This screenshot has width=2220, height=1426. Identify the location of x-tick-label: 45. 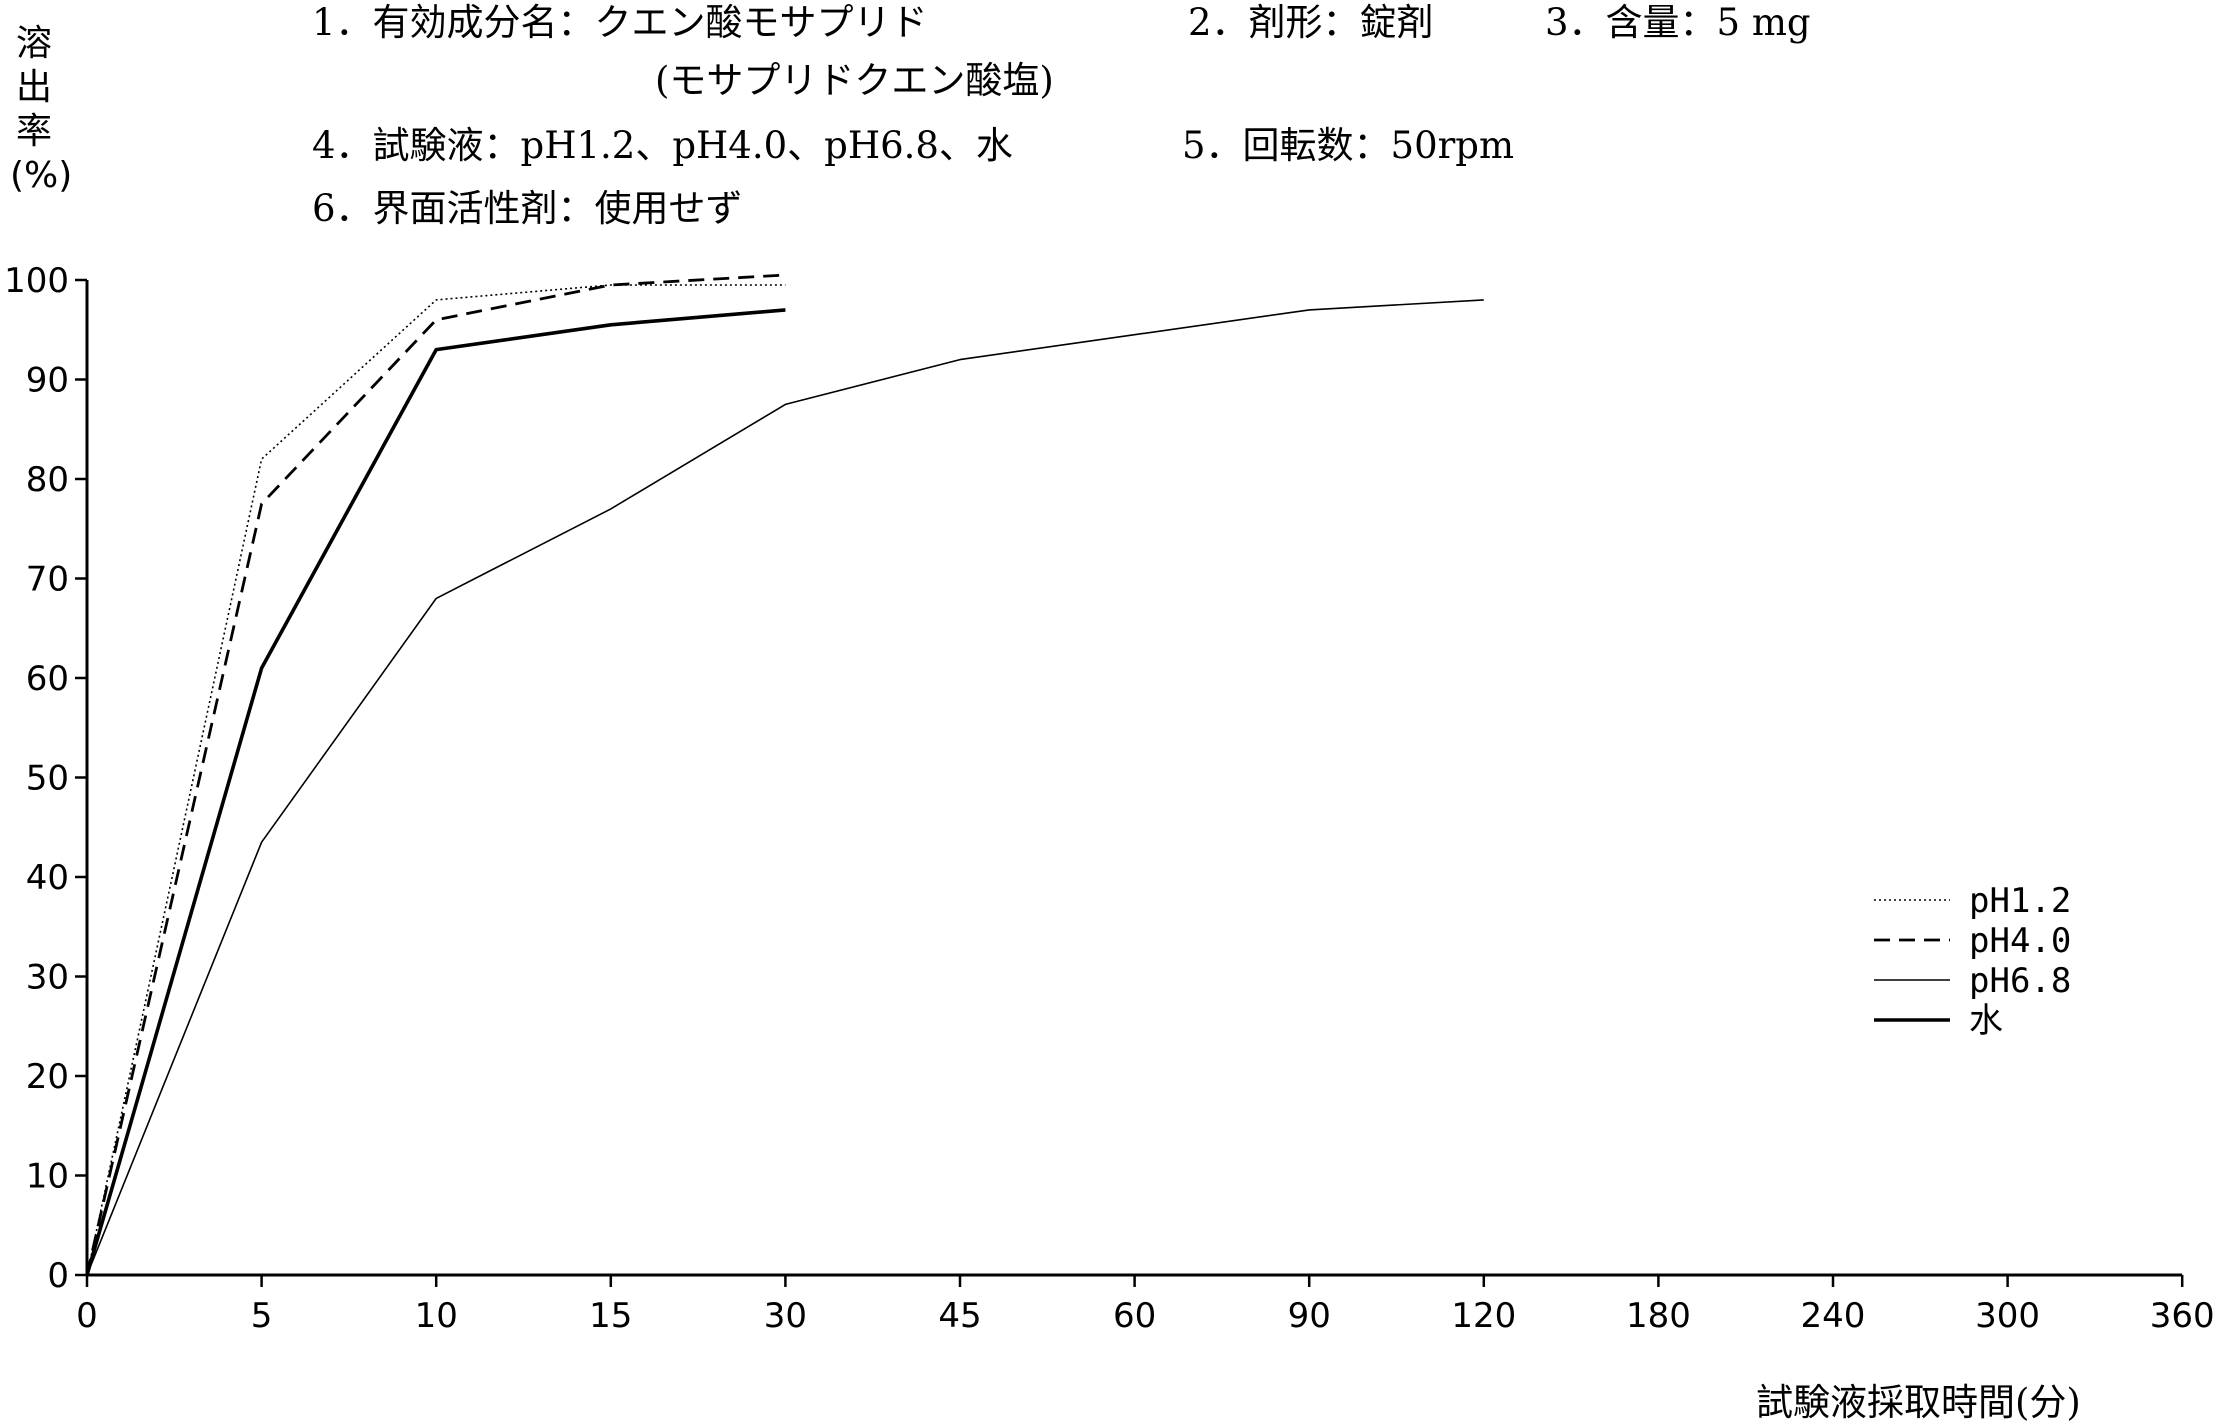
(959, 1316).